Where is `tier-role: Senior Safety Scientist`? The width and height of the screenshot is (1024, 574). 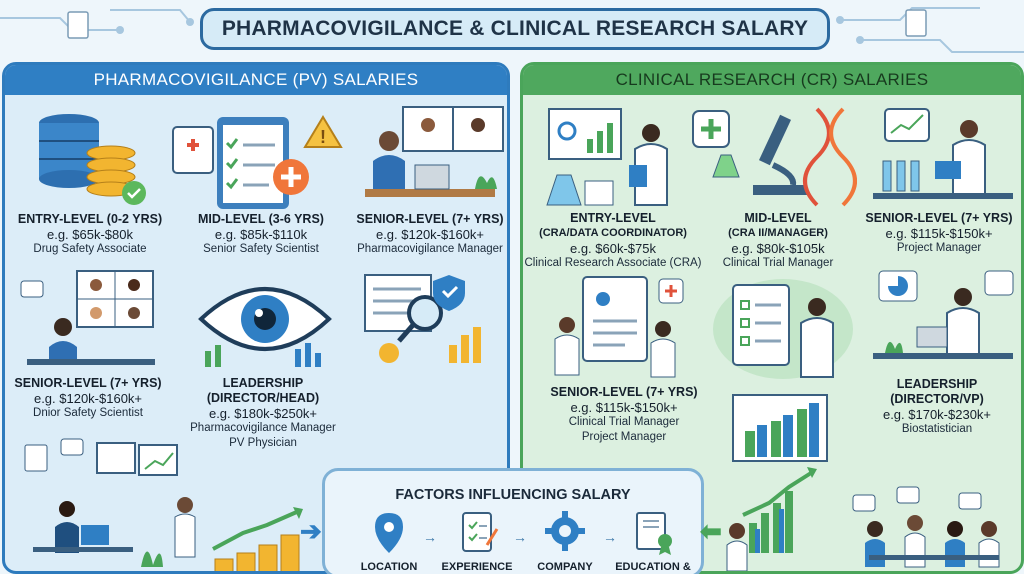 tier-role: Senior Safety Scientist is located at coordinates (261, 249).